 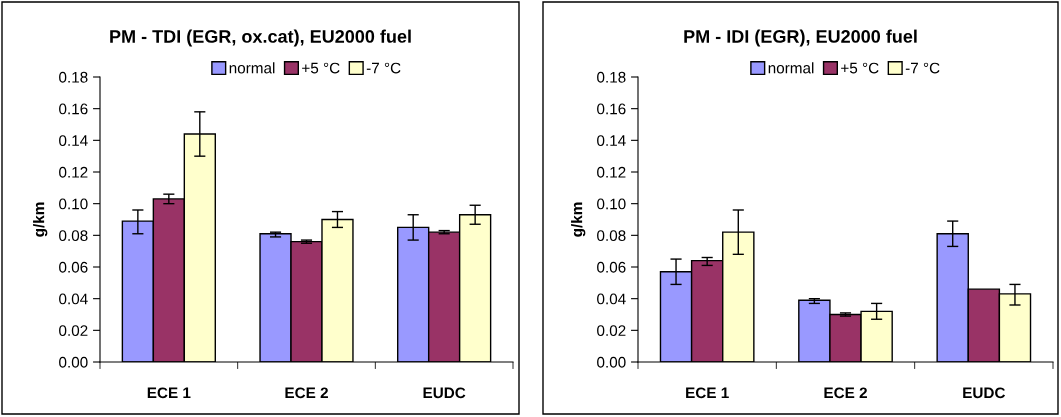 I want to click on chart-title: PM - IDI (EGR), EU2000 fuel, so click(x=800, y=38).